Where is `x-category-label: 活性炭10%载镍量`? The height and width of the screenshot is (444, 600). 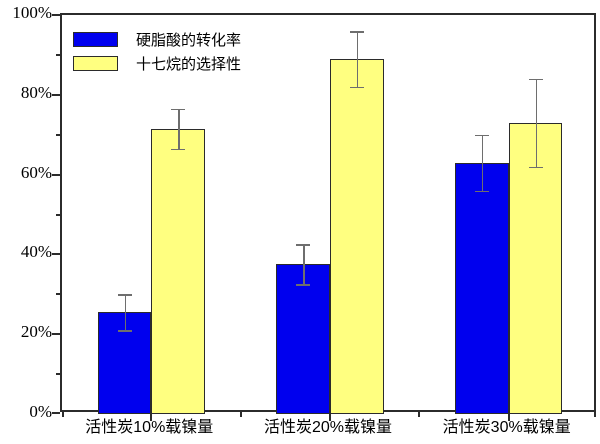 x-category-label: 活性炭10%载镍量 is located at coordinates (149, 427).